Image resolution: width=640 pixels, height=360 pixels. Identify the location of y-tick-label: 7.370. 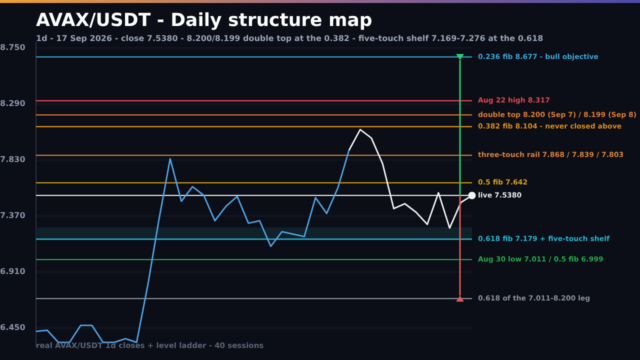
(13, 215).